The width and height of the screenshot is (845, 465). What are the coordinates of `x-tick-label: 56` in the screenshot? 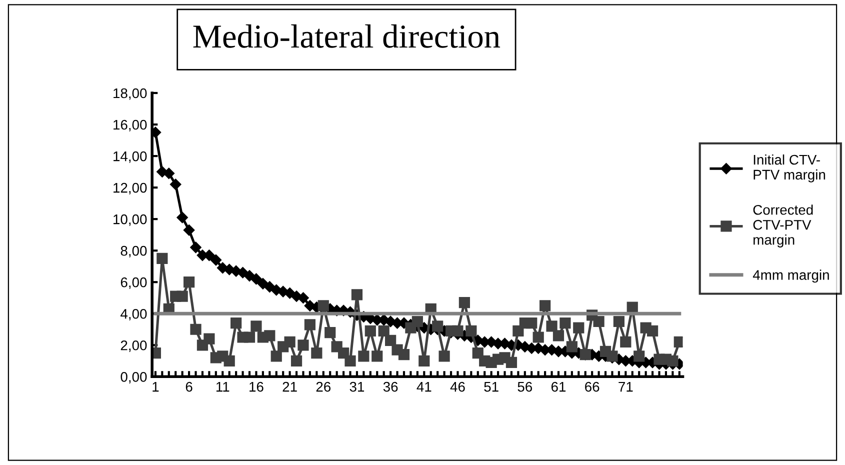 It's located at (525, 387).